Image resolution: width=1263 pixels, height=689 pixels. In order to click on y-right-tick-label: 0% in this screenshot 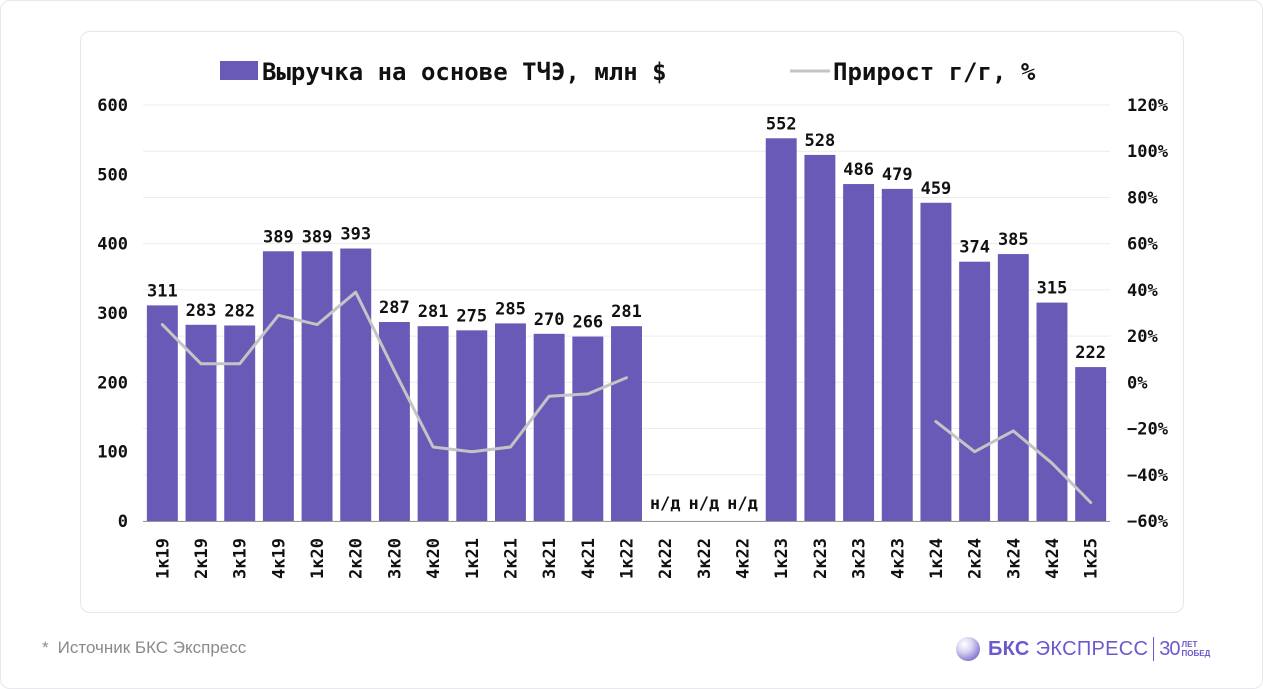, I will do `click(1137, 383)`.